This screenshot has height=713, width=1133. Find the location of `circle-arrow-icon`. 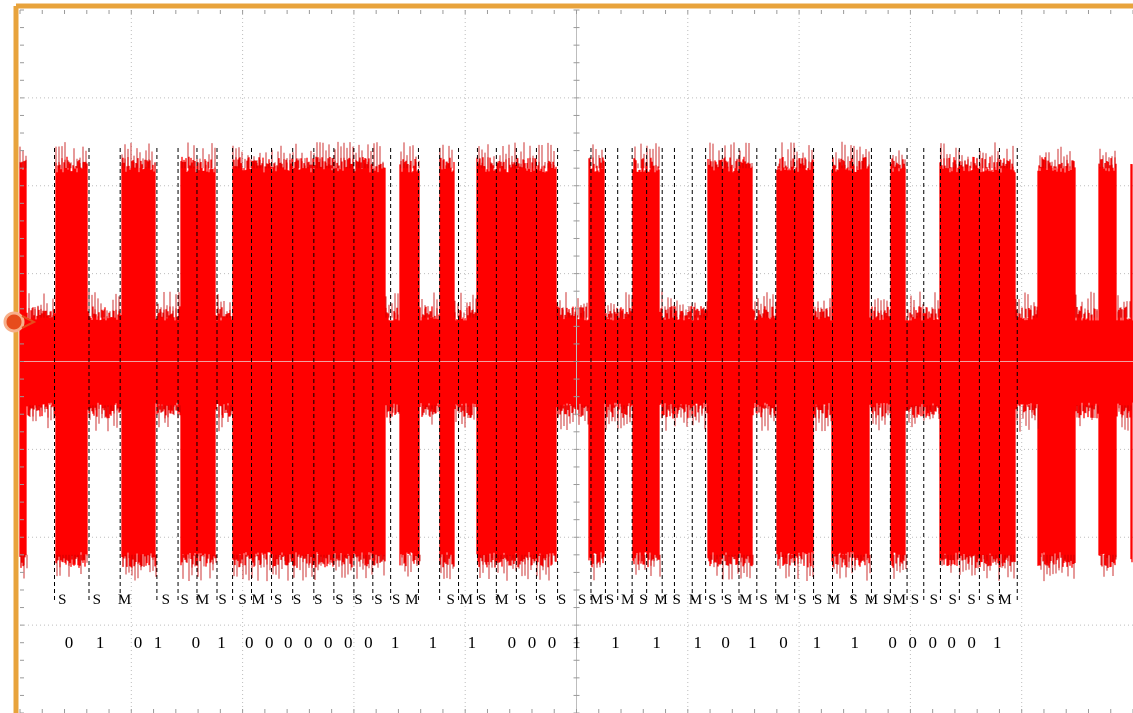

circle-arrow-icon is located at coordinates (14, 322).